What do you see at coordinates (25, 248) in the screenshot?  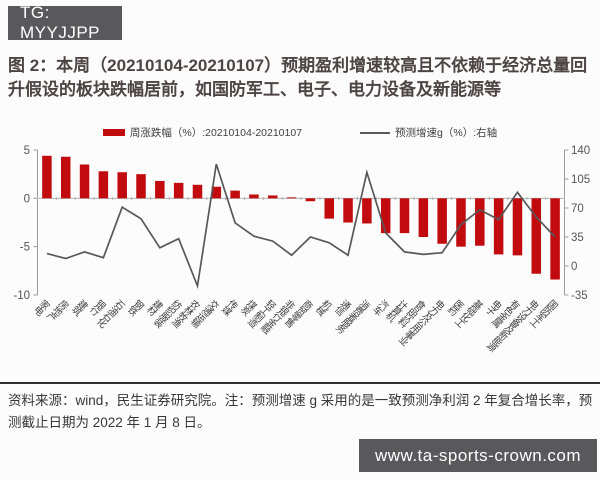 I see `svg-text: -5` at bounding box center [25, 248].